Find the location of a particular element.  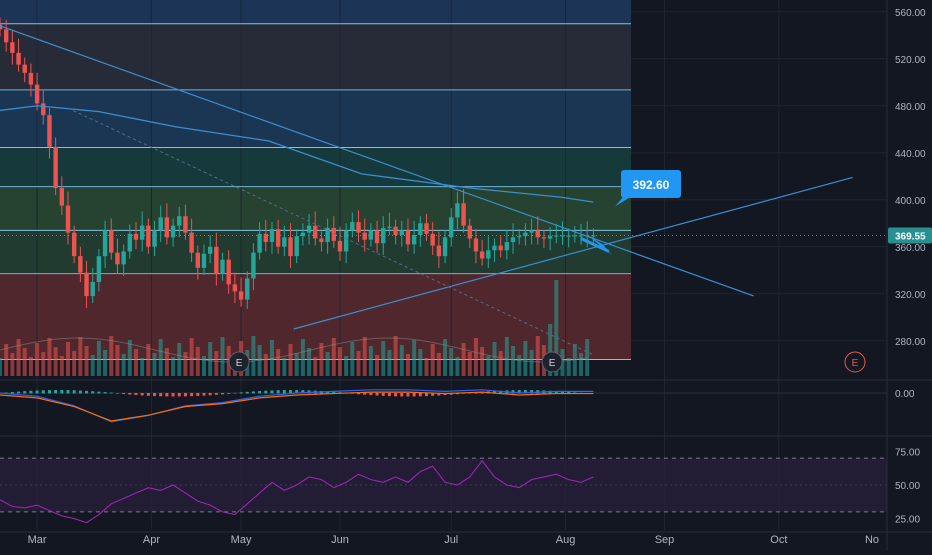

annotation-callout is located at coordinates (651, 184).